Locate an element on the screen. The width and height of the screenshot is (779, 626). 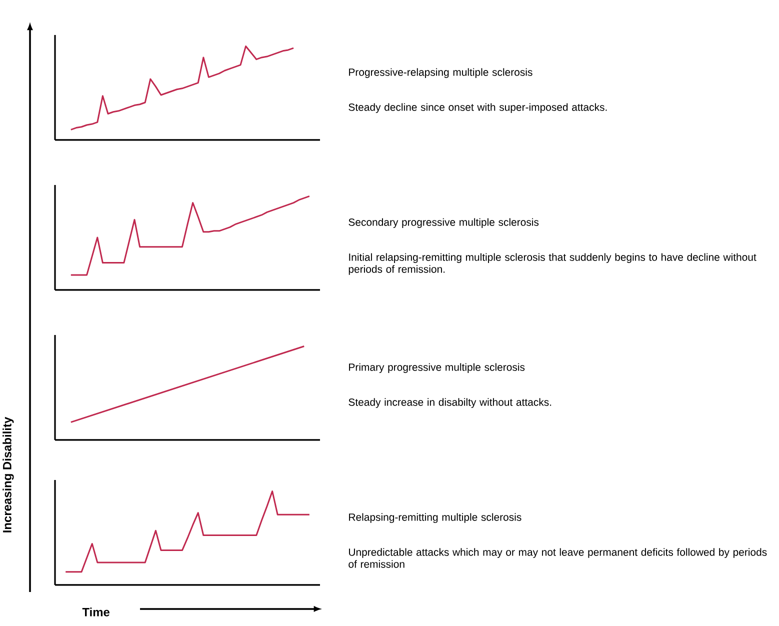
x-axis-title: Time is located at coordinates (96, 612).